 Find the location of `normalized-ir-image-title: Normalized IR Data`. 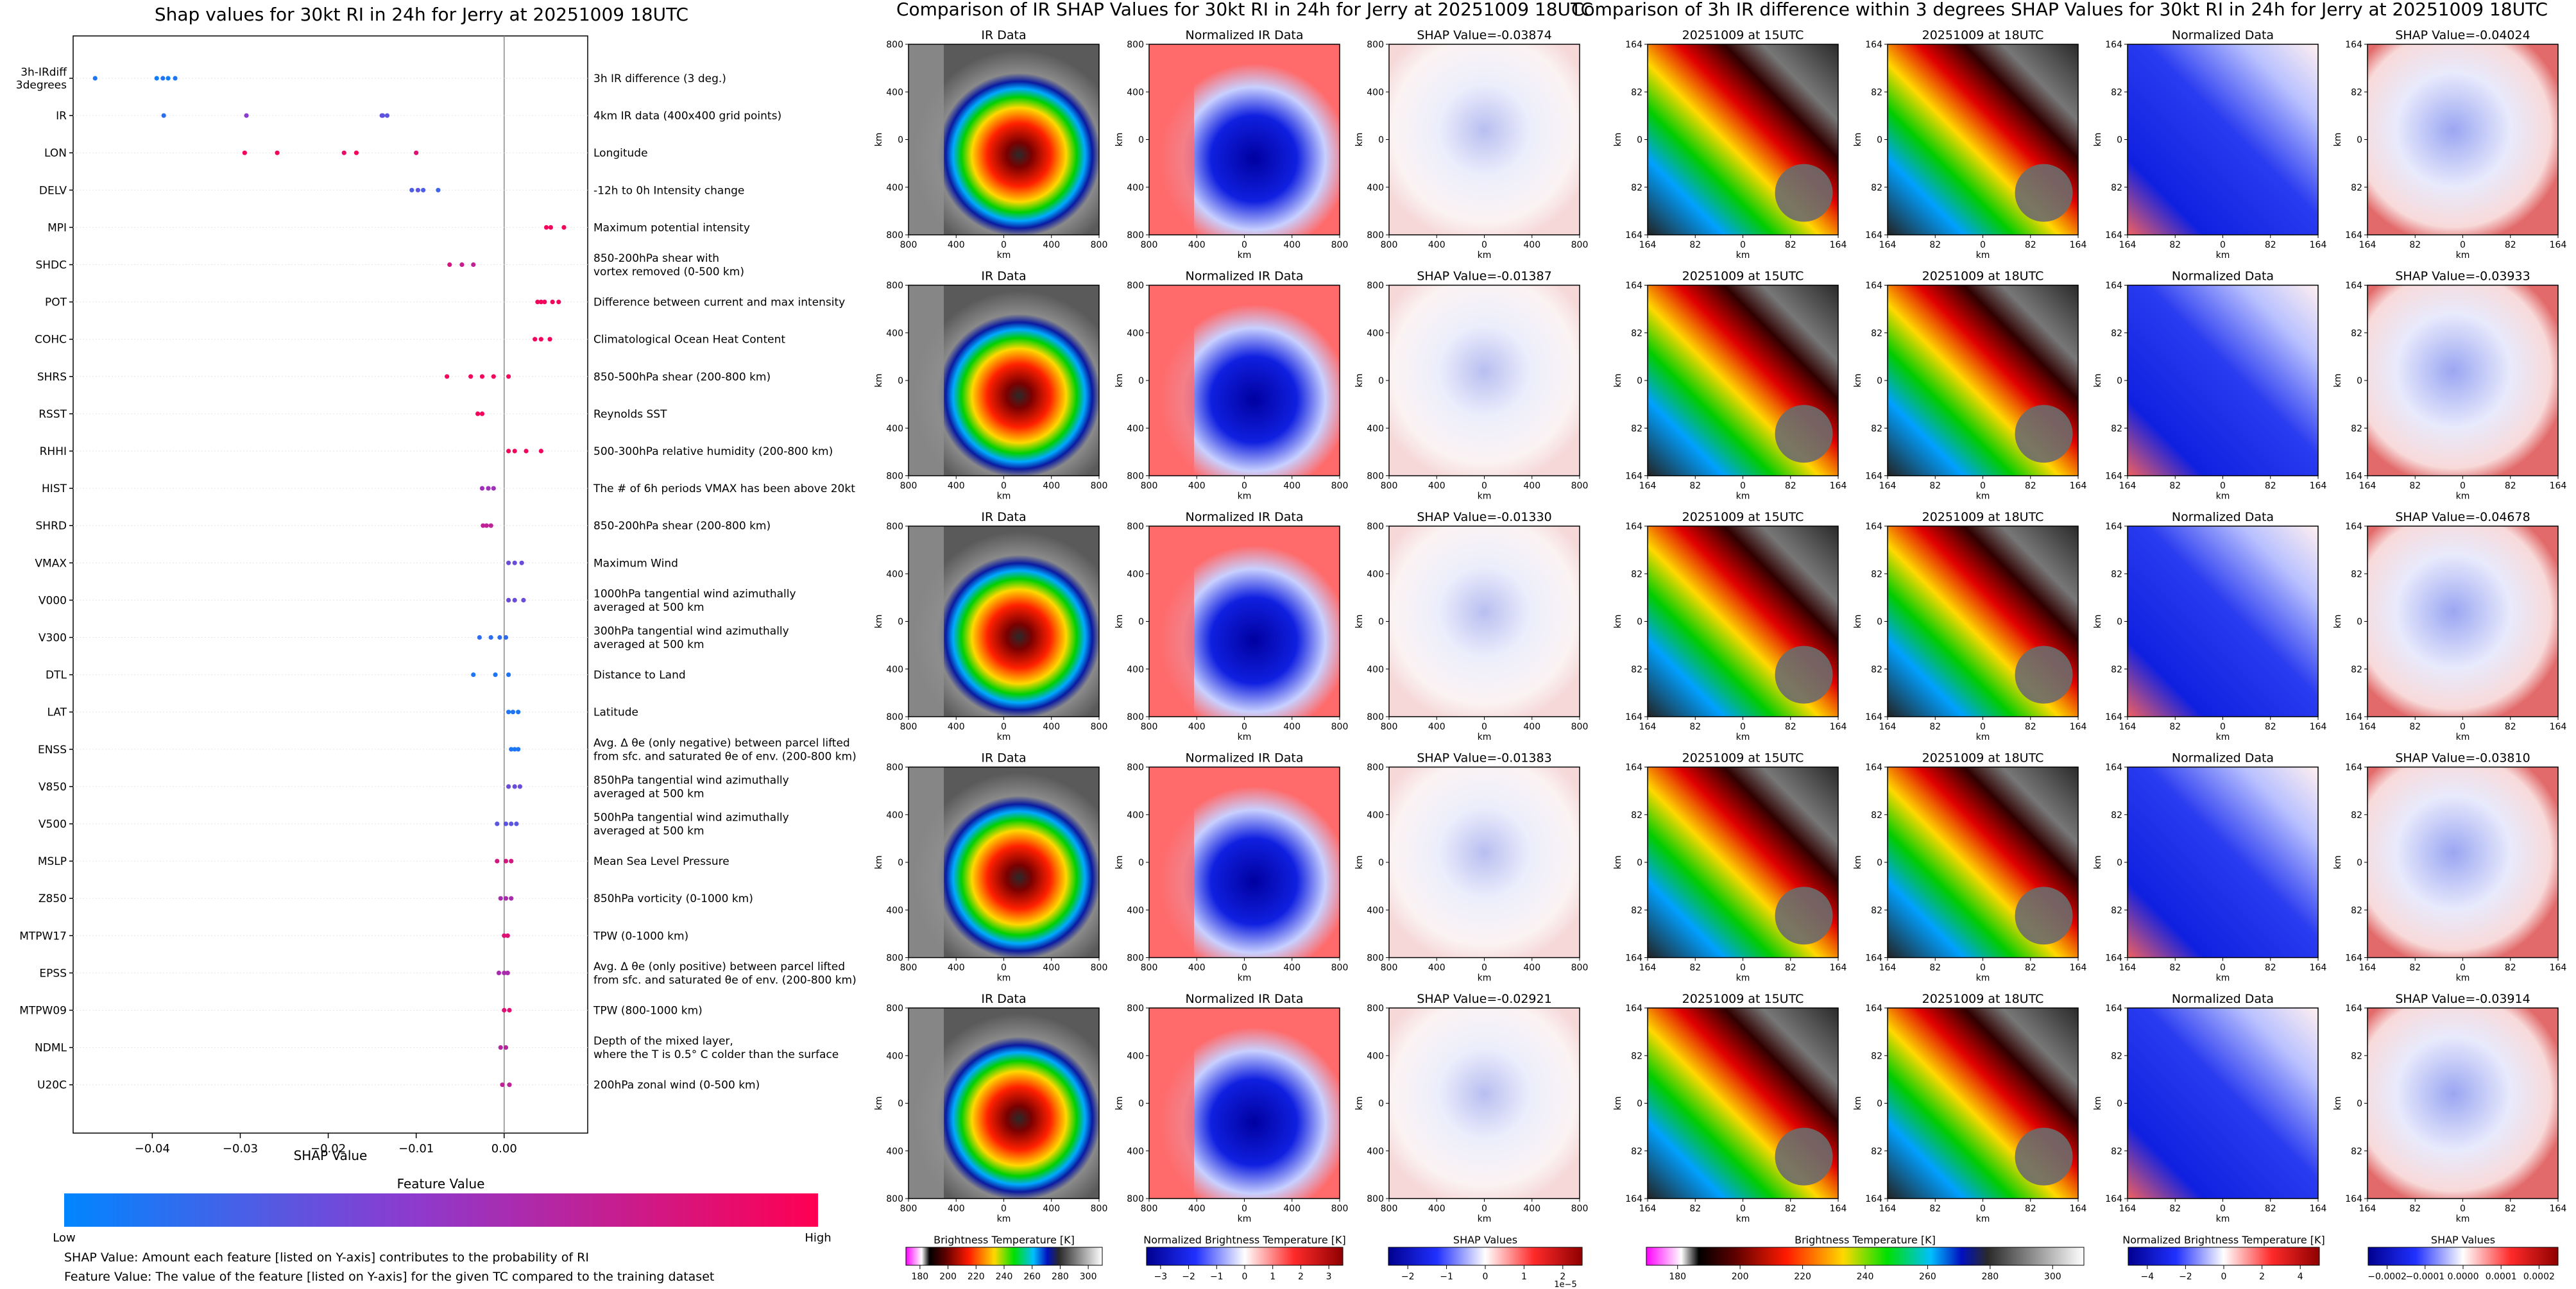

normalized-ir-image-title: Normalized IR Data is located at coordinates (1245, 758).